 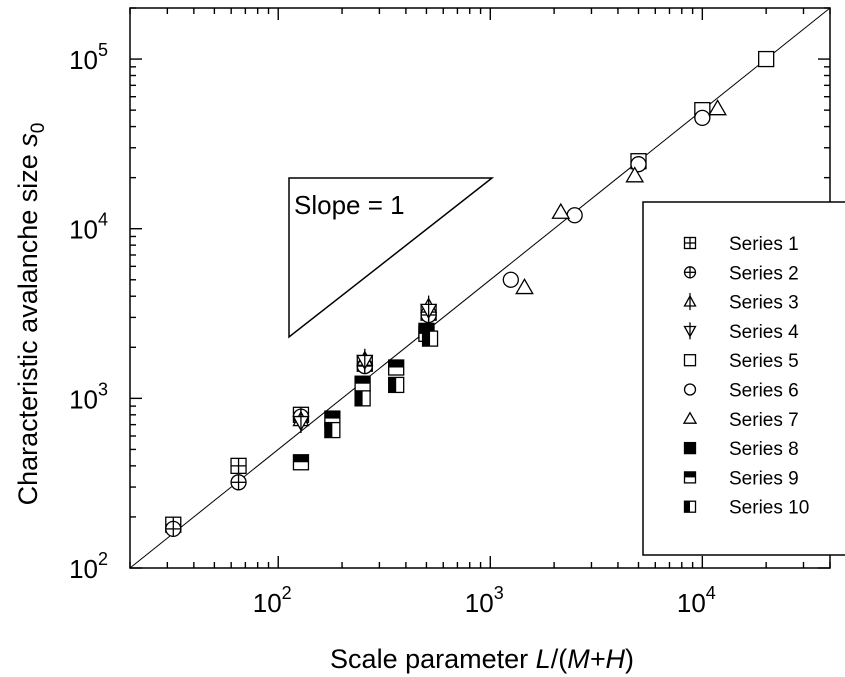 I want to click on y-tick-labels: 10² 10³ 10⁴ 10⁵, so click(x=88, y=312).